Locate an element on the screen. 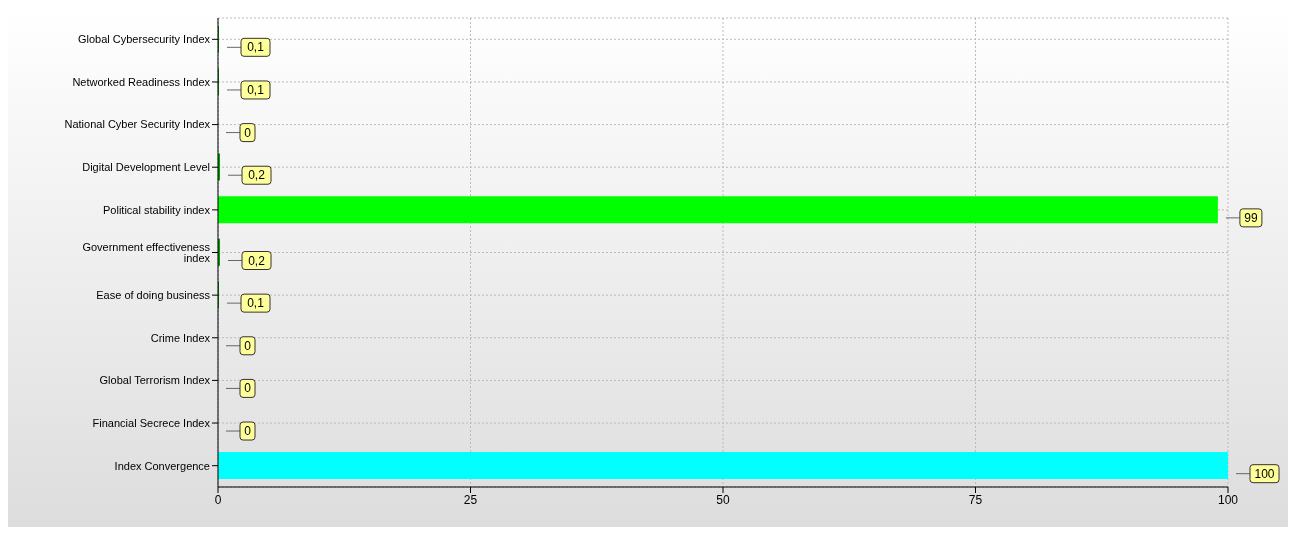  y-tick-label: Index Convergence is located at coordinates (162, 465).